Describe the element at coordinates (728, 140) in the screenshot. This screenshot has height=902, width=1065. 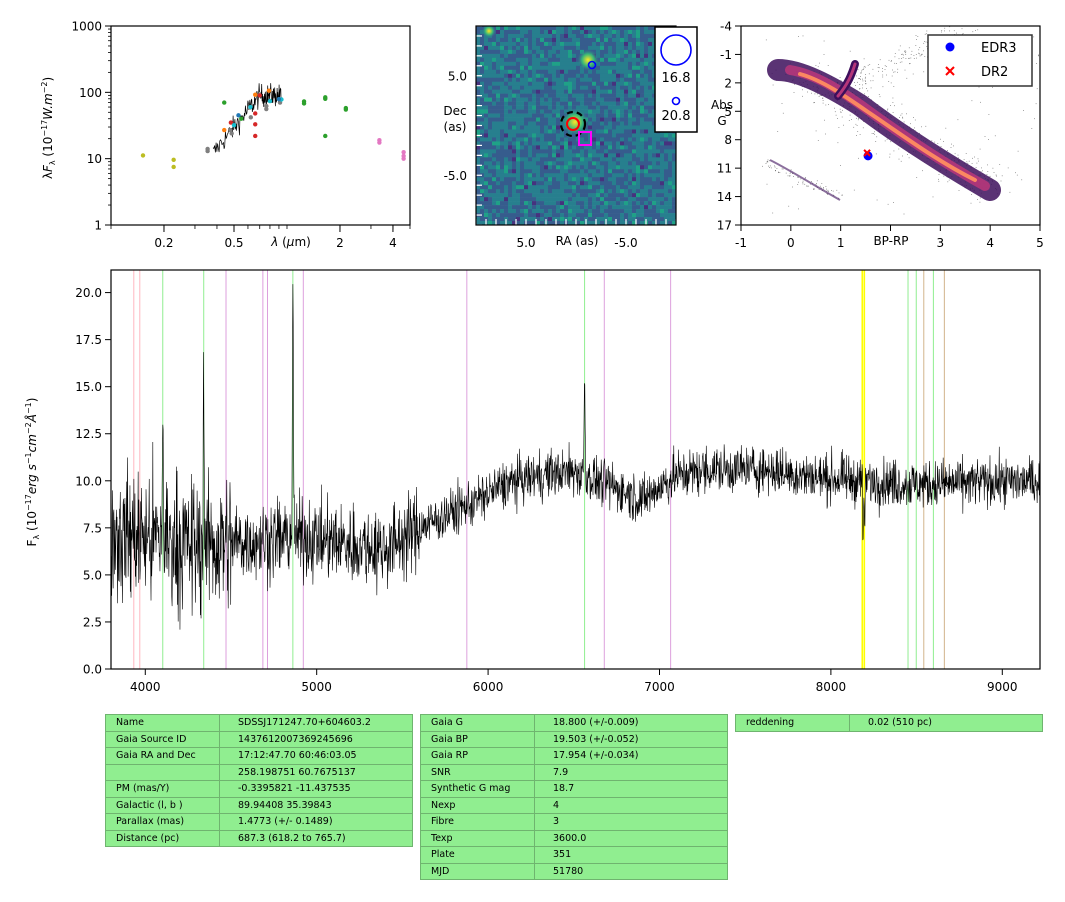
I see `hrd-ytick-4: 8` at that location.